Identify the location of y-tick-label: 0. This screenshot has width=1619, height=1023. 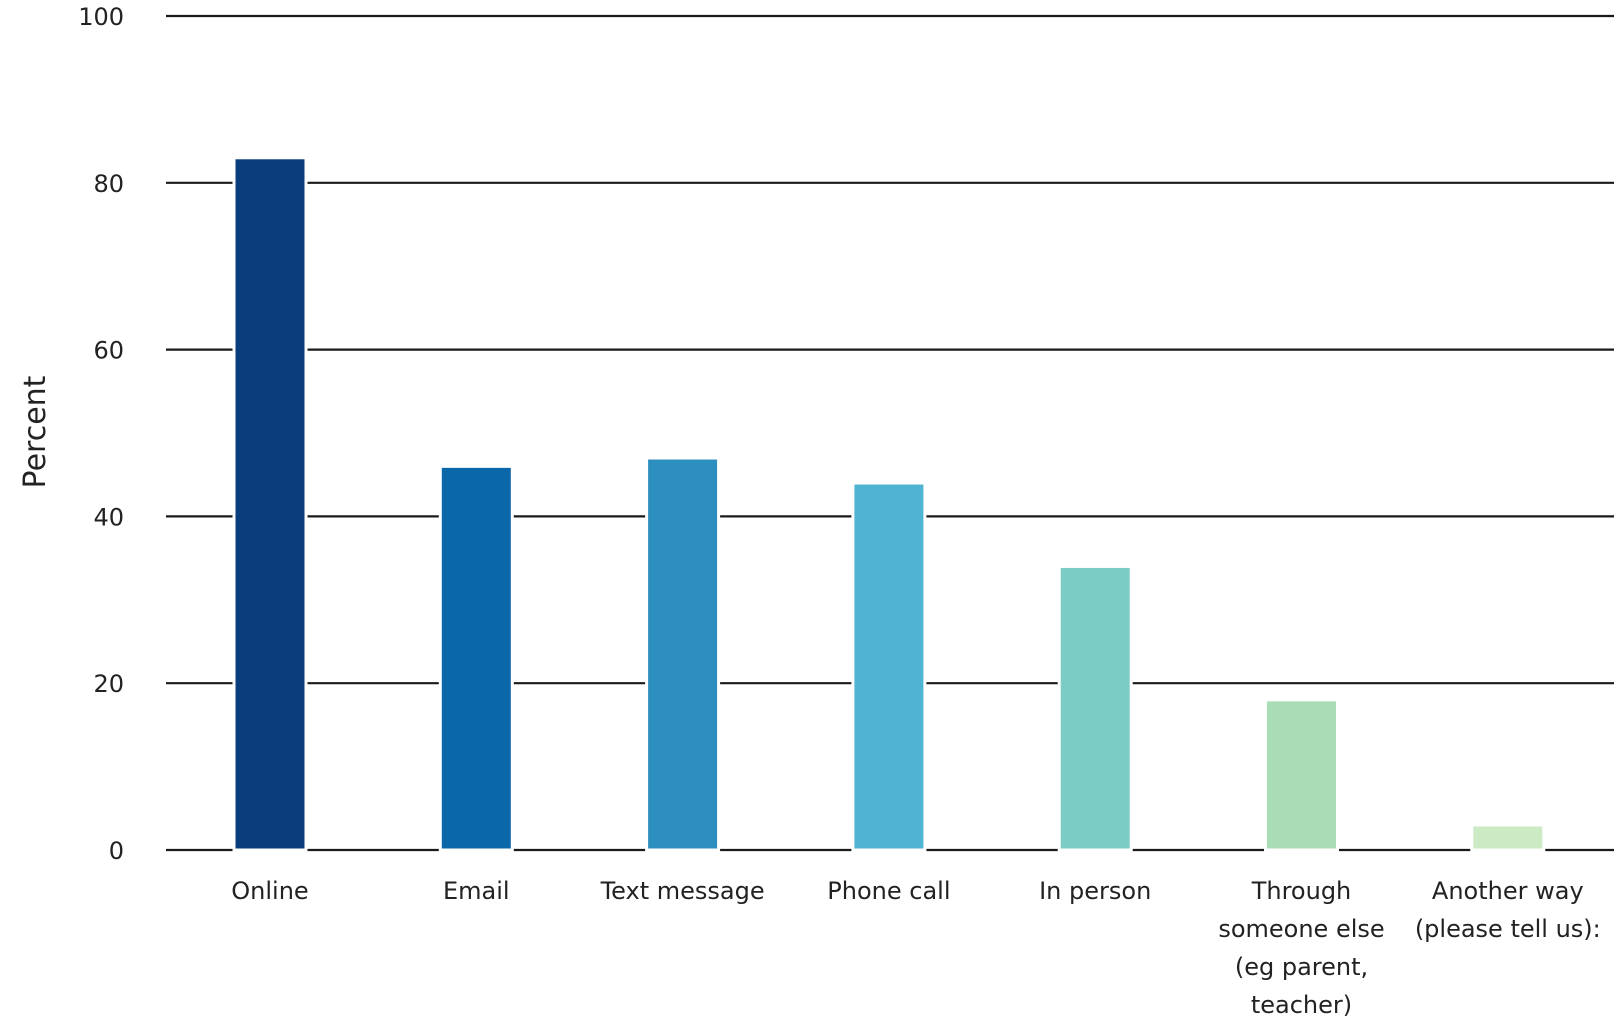
(116, 851).